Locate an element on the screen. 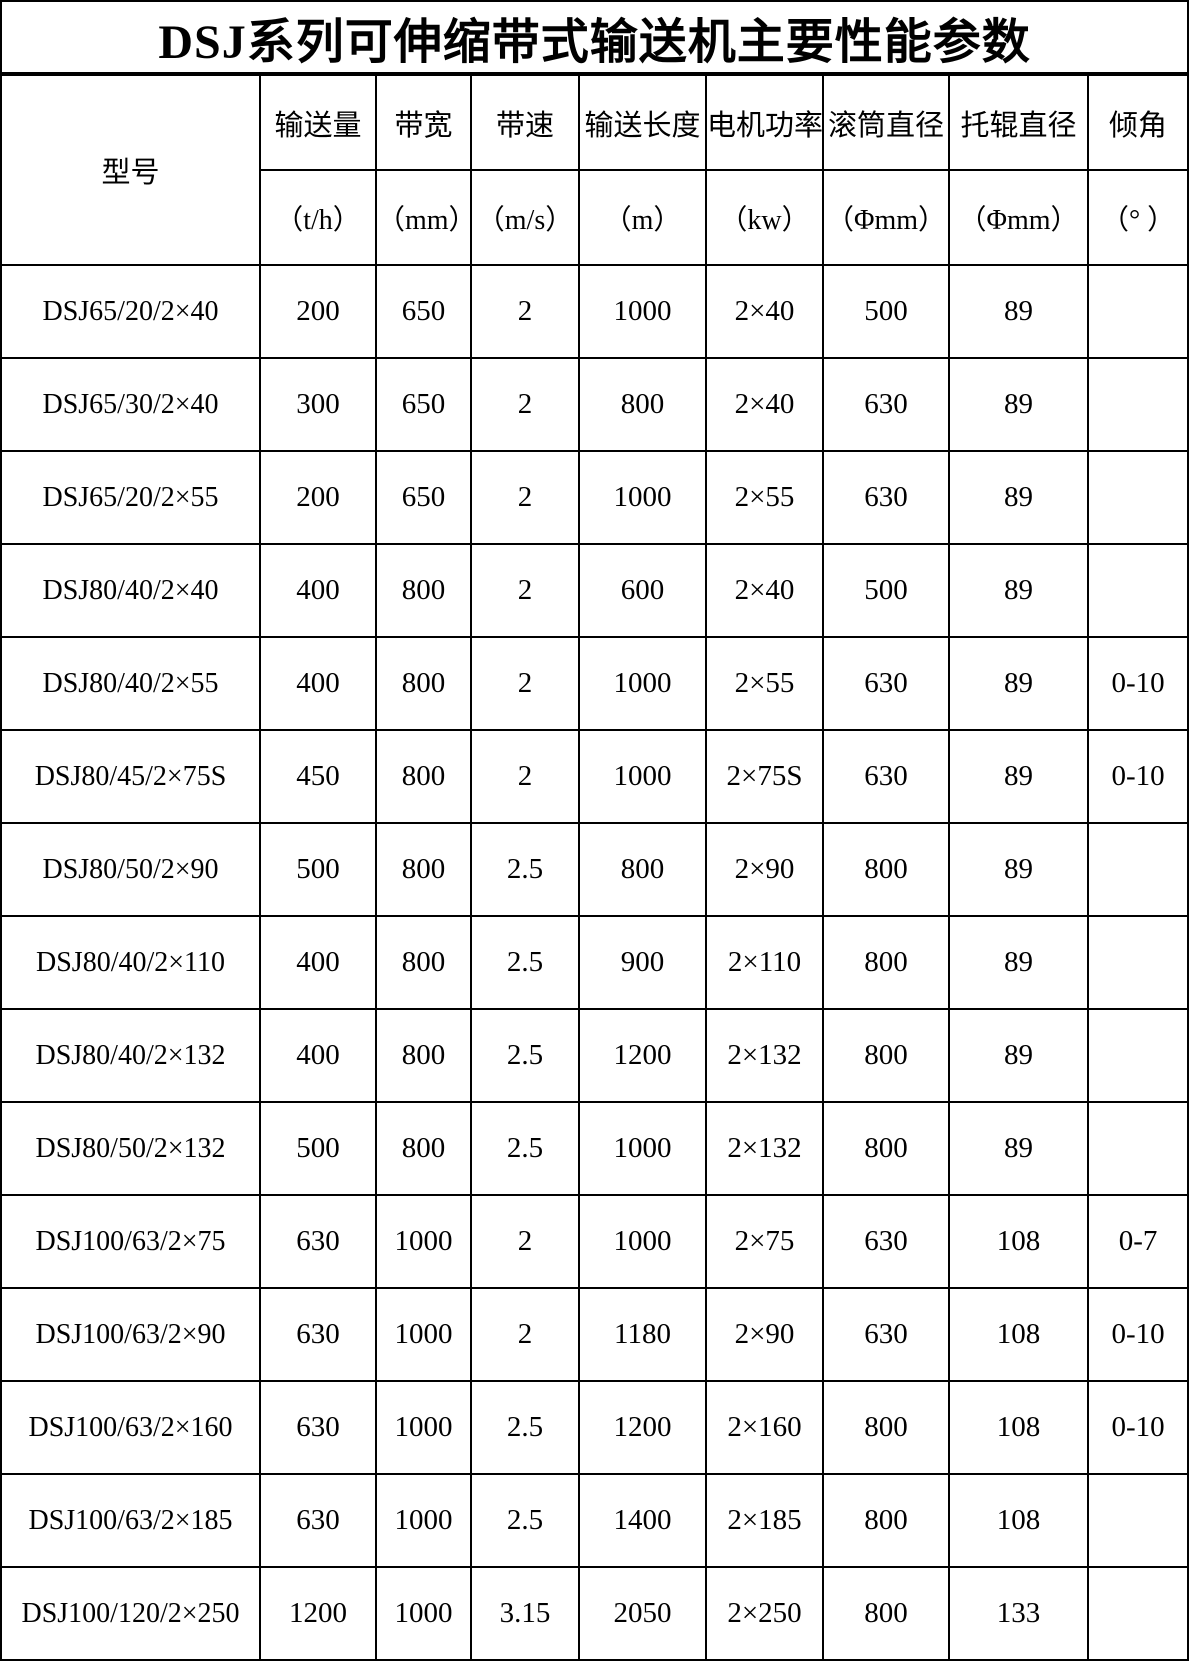 This screenshot has width=1189, height=1661. drum-diameter-cell: 500 is located at coordinates (886, 590).